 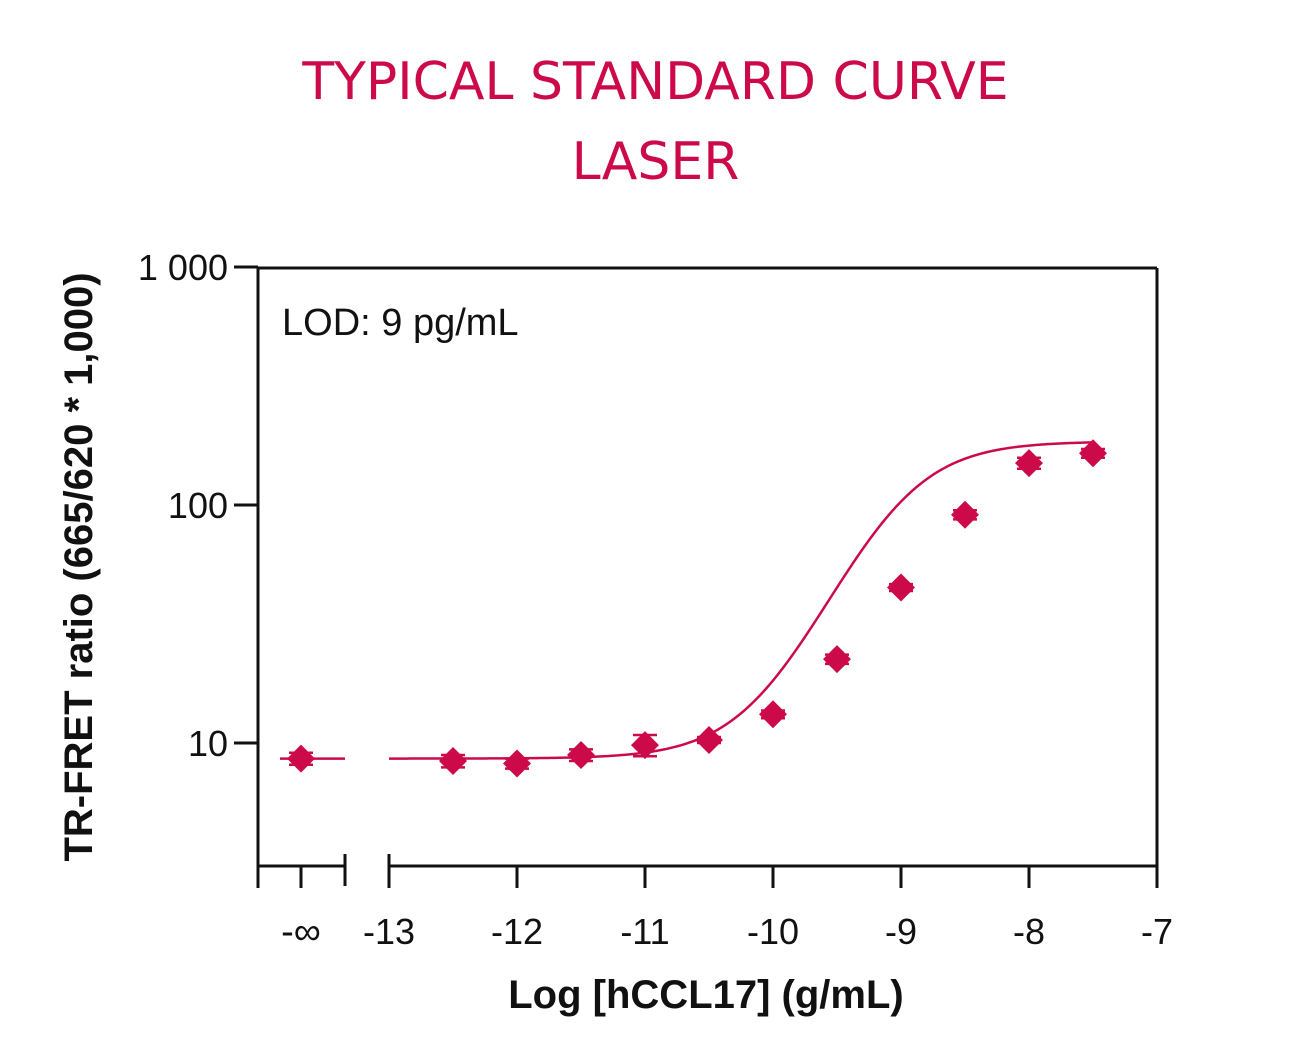 I want to click on lod-annotation: LOD: 9 pg/mL, so click(x=400, y=323).